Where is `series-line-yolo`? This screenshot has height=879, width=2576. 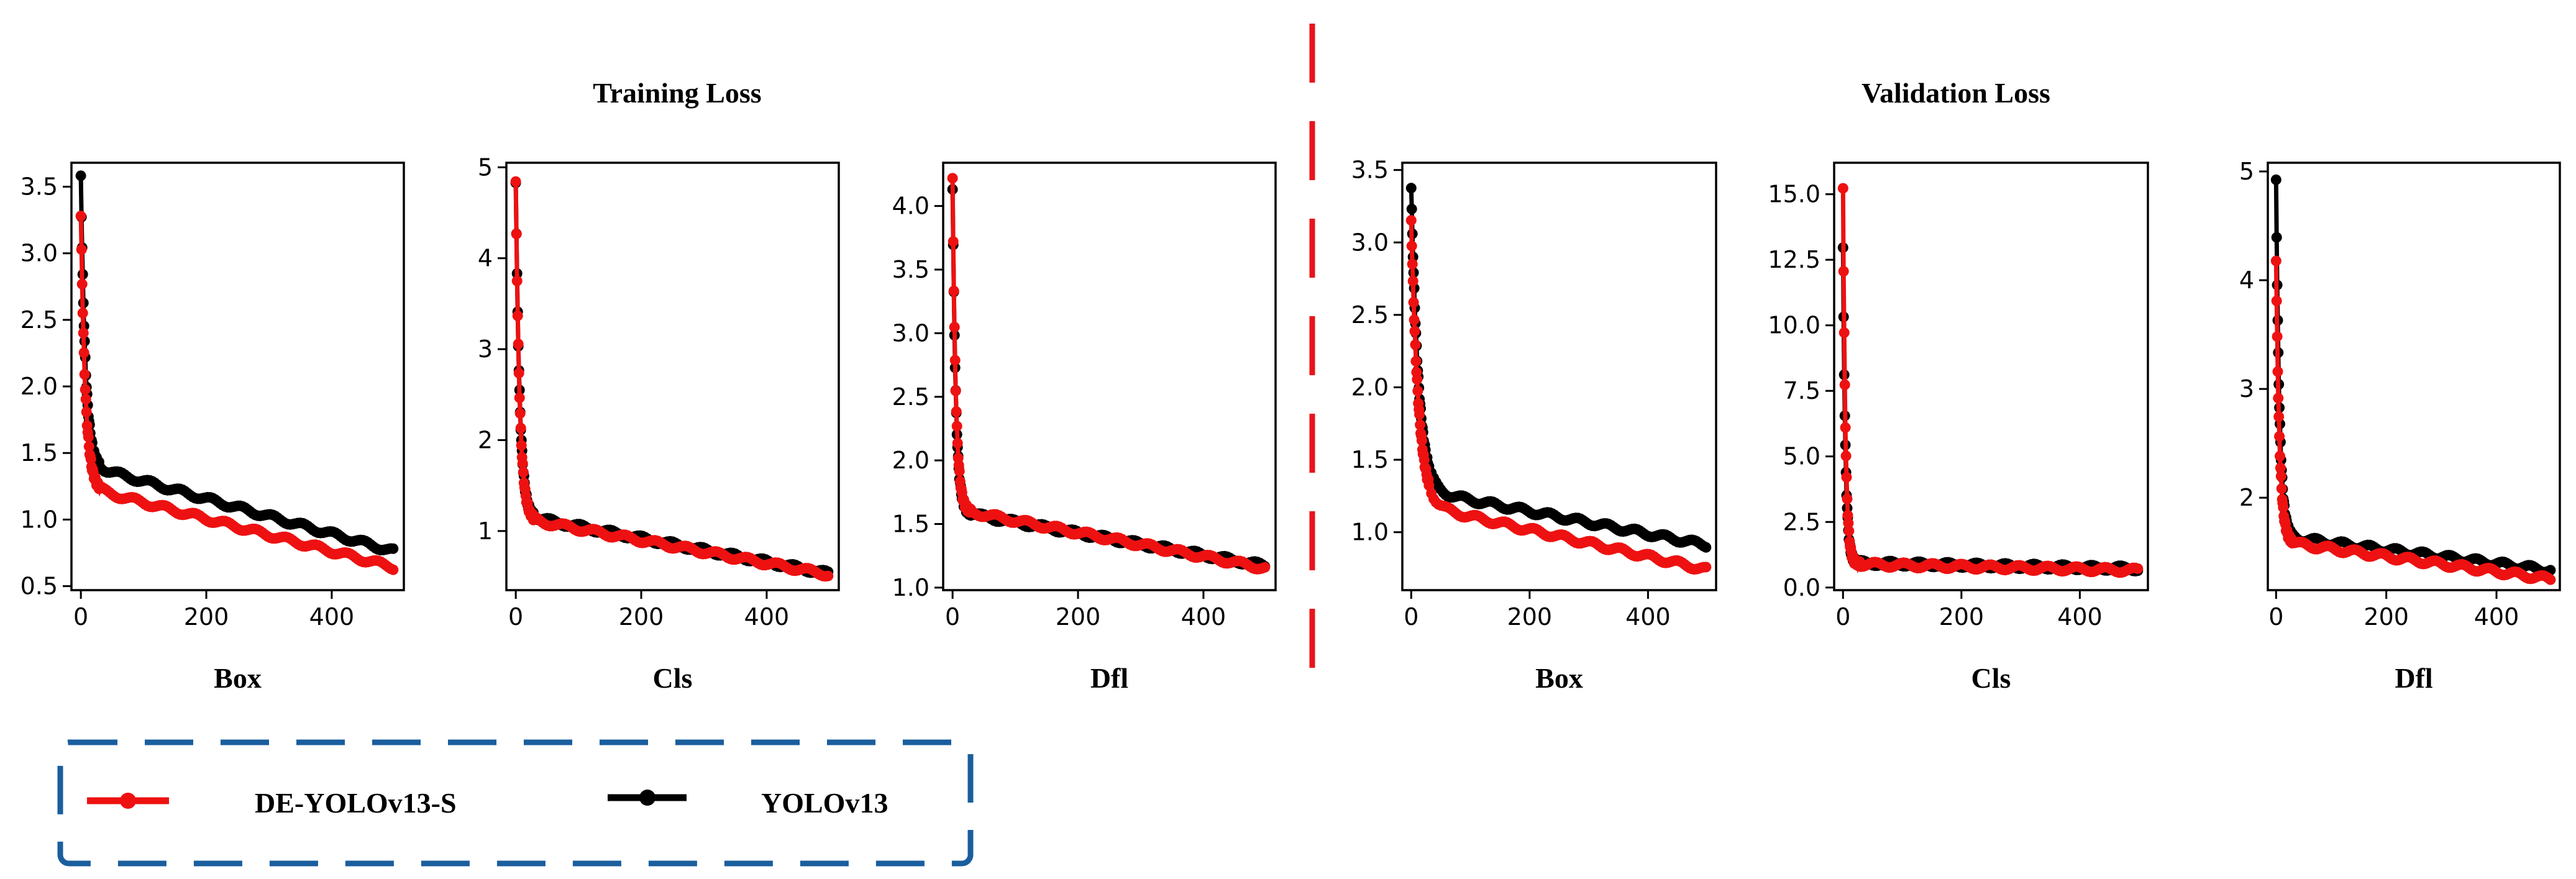 series-line-yolo is located at coordinates (2412, 378).